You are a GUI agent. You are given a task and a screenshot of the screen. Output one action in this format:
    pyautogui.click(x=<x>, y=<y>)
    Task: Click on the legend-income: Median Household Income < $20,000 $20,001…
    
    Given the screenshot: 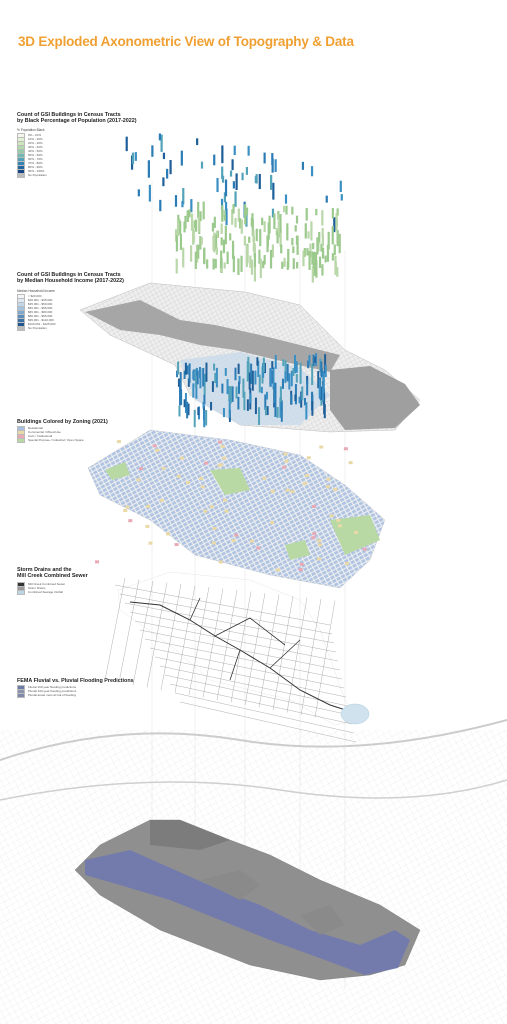 What is the action you would take?
    pyautogui.click(x=36, y=310)
    